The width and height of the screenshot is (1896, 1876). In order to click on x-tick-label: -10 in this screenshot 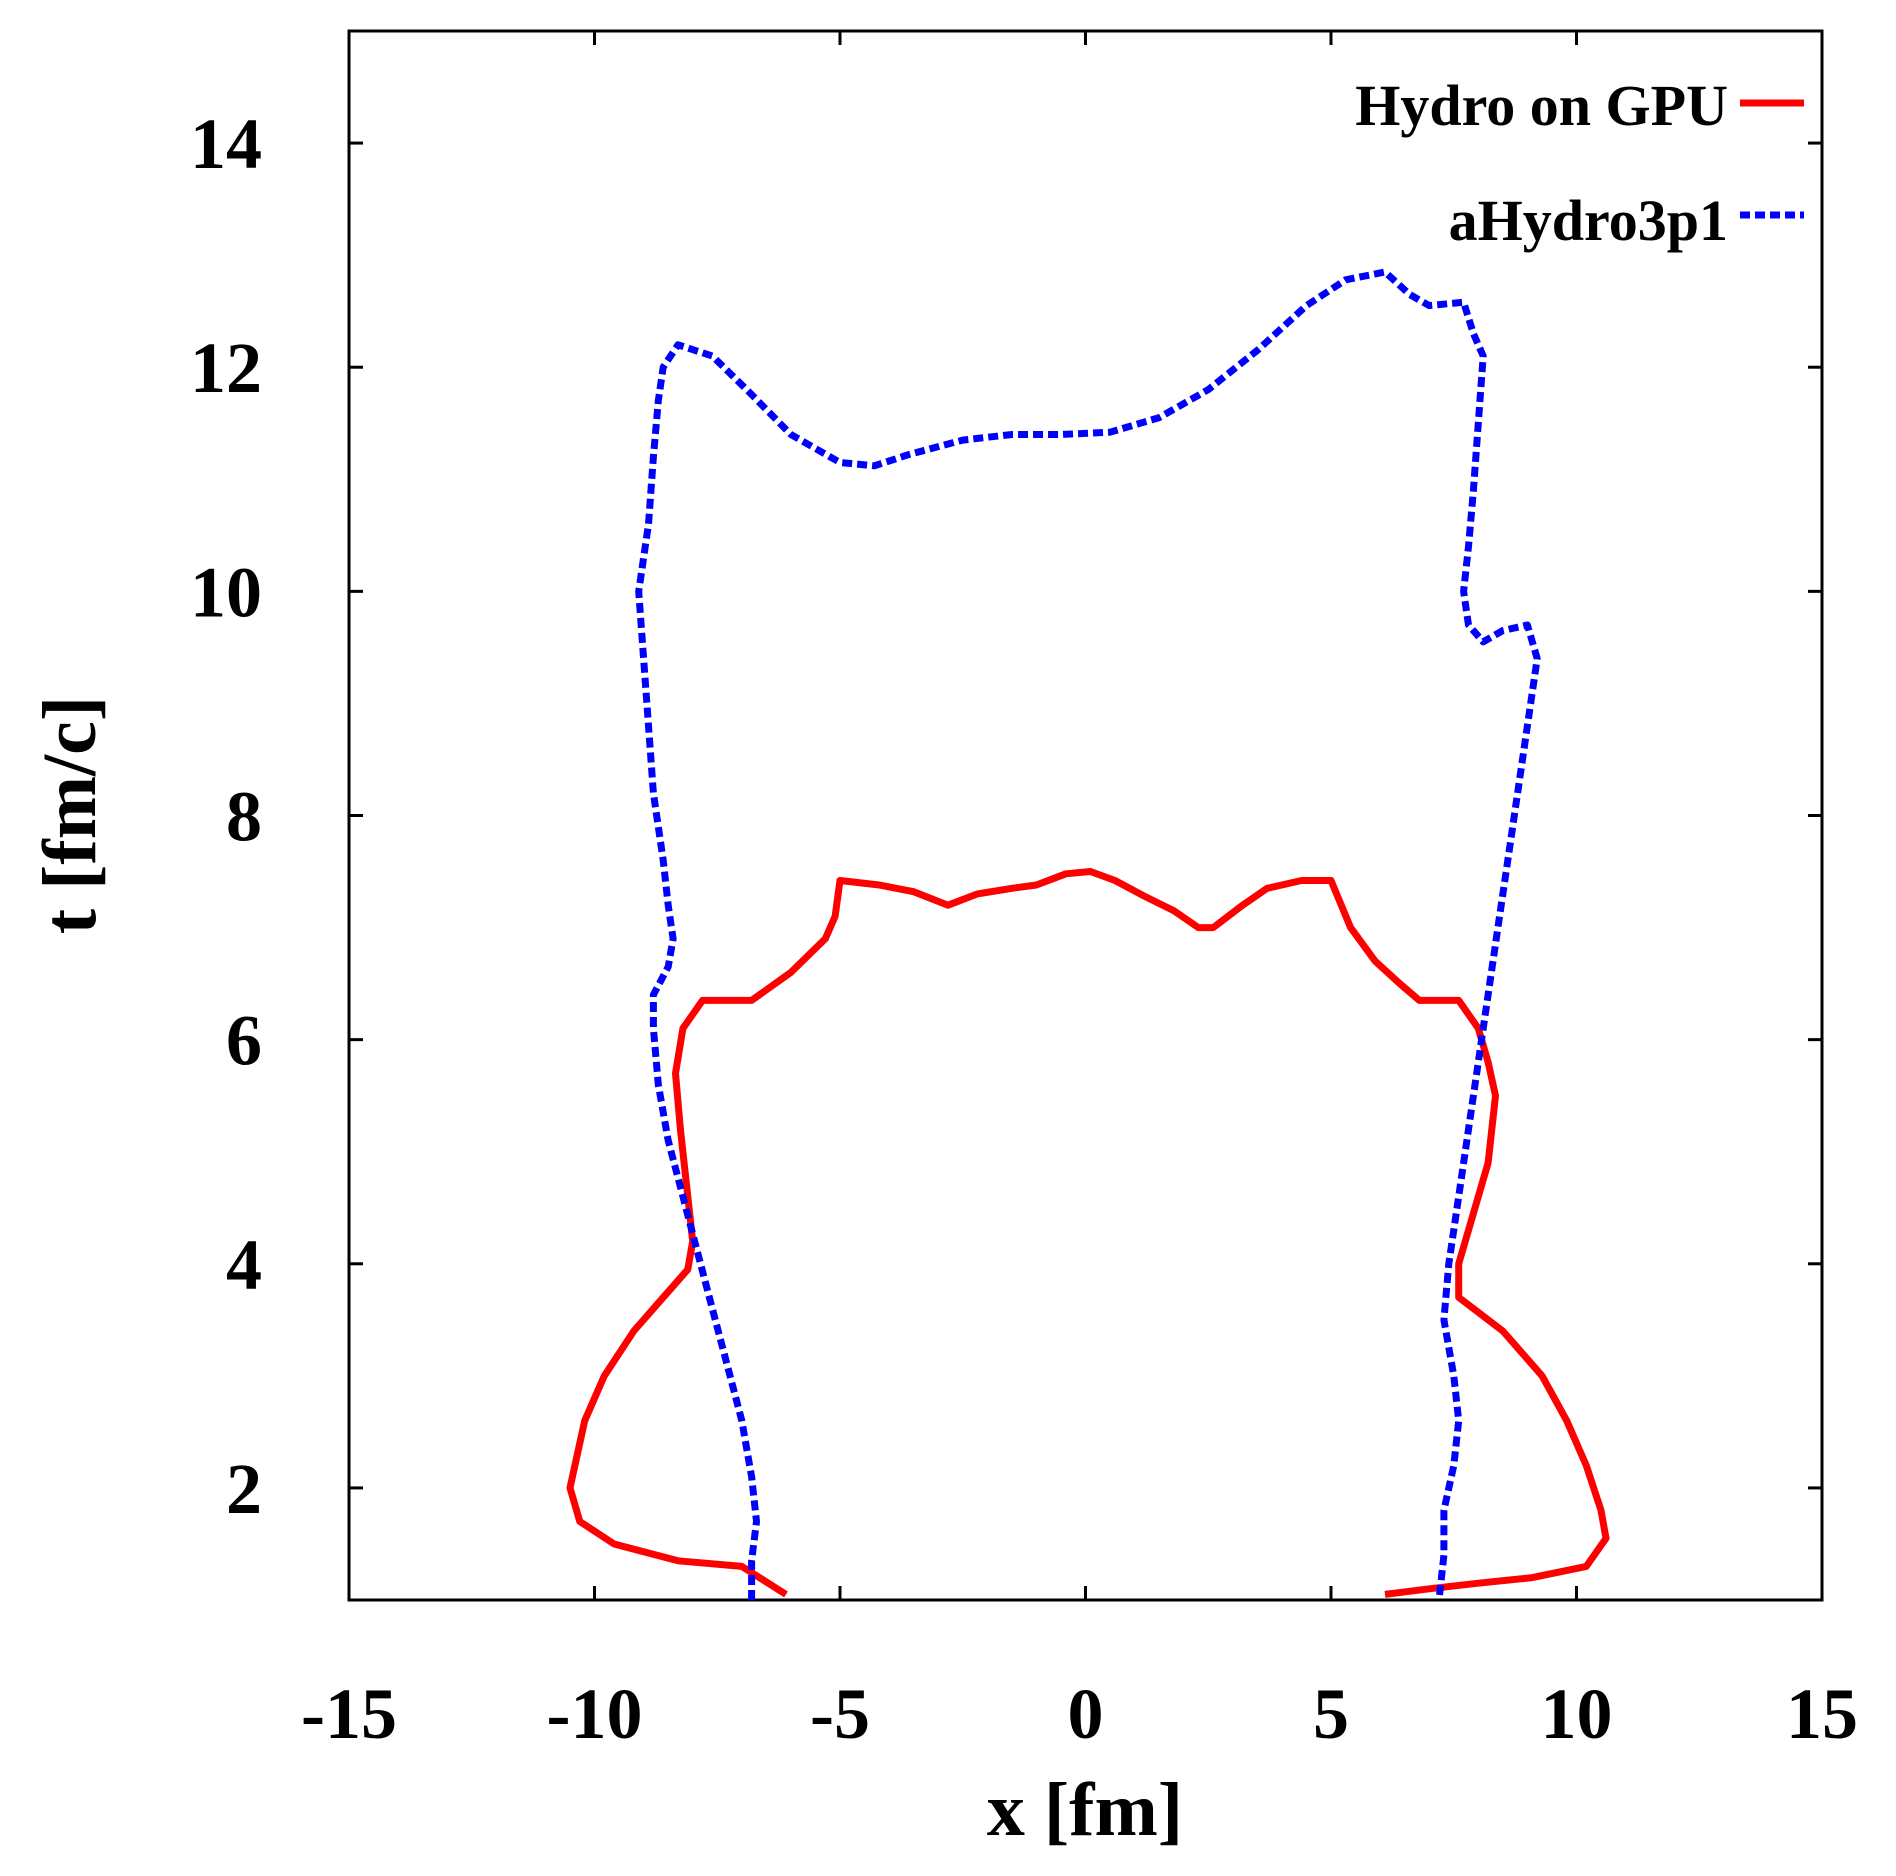, I will do `click(595, 1714)`.